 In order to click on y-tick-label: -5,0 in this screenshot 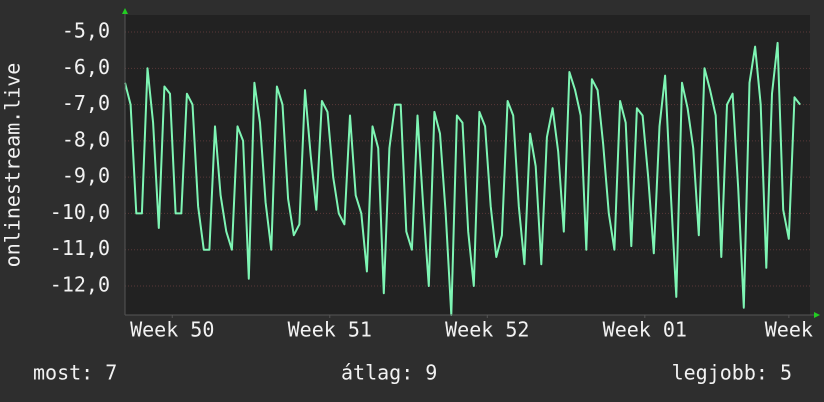, I will do `click(86, 31)`.